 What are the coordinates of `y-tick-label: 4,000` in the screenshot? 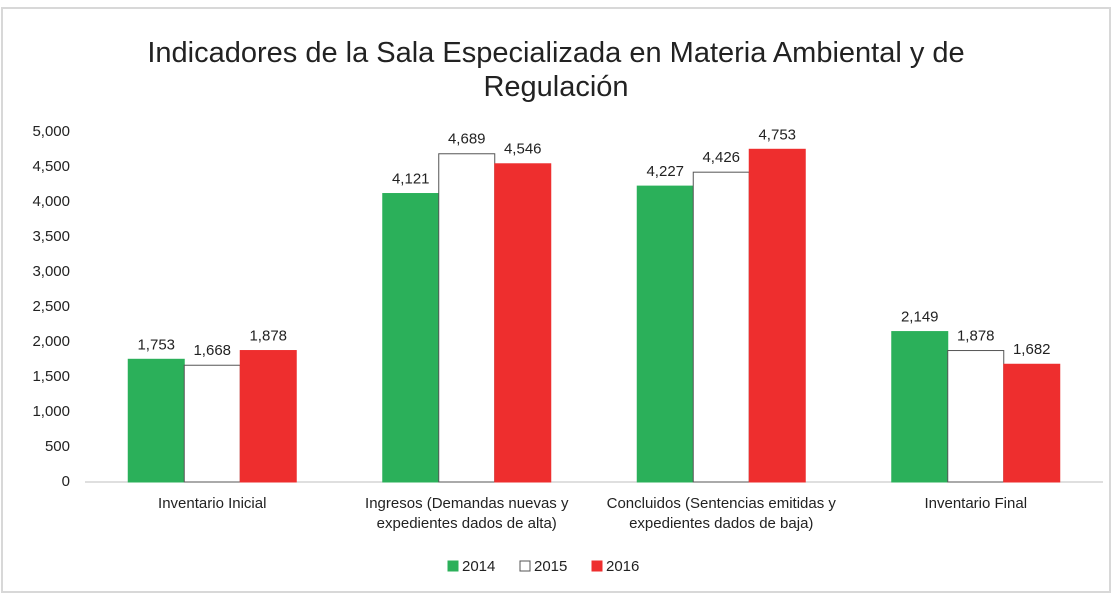 It's located at (51, 201).